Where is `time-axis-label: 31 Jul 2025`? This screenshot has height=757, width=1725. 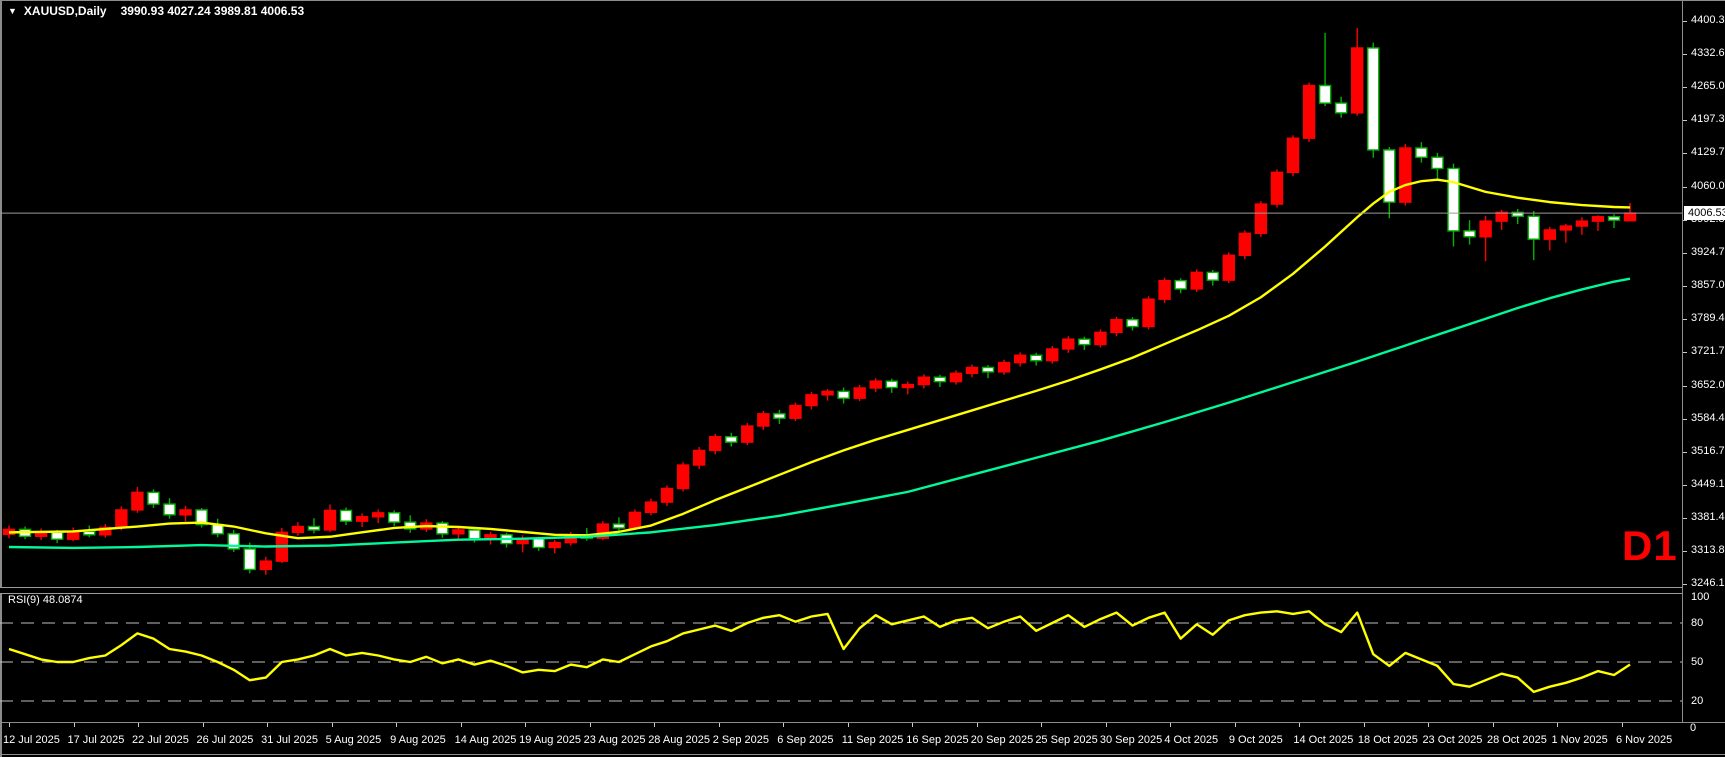 time-axis-label: 31 Jul 2025 is located at coordinates (289, 740).